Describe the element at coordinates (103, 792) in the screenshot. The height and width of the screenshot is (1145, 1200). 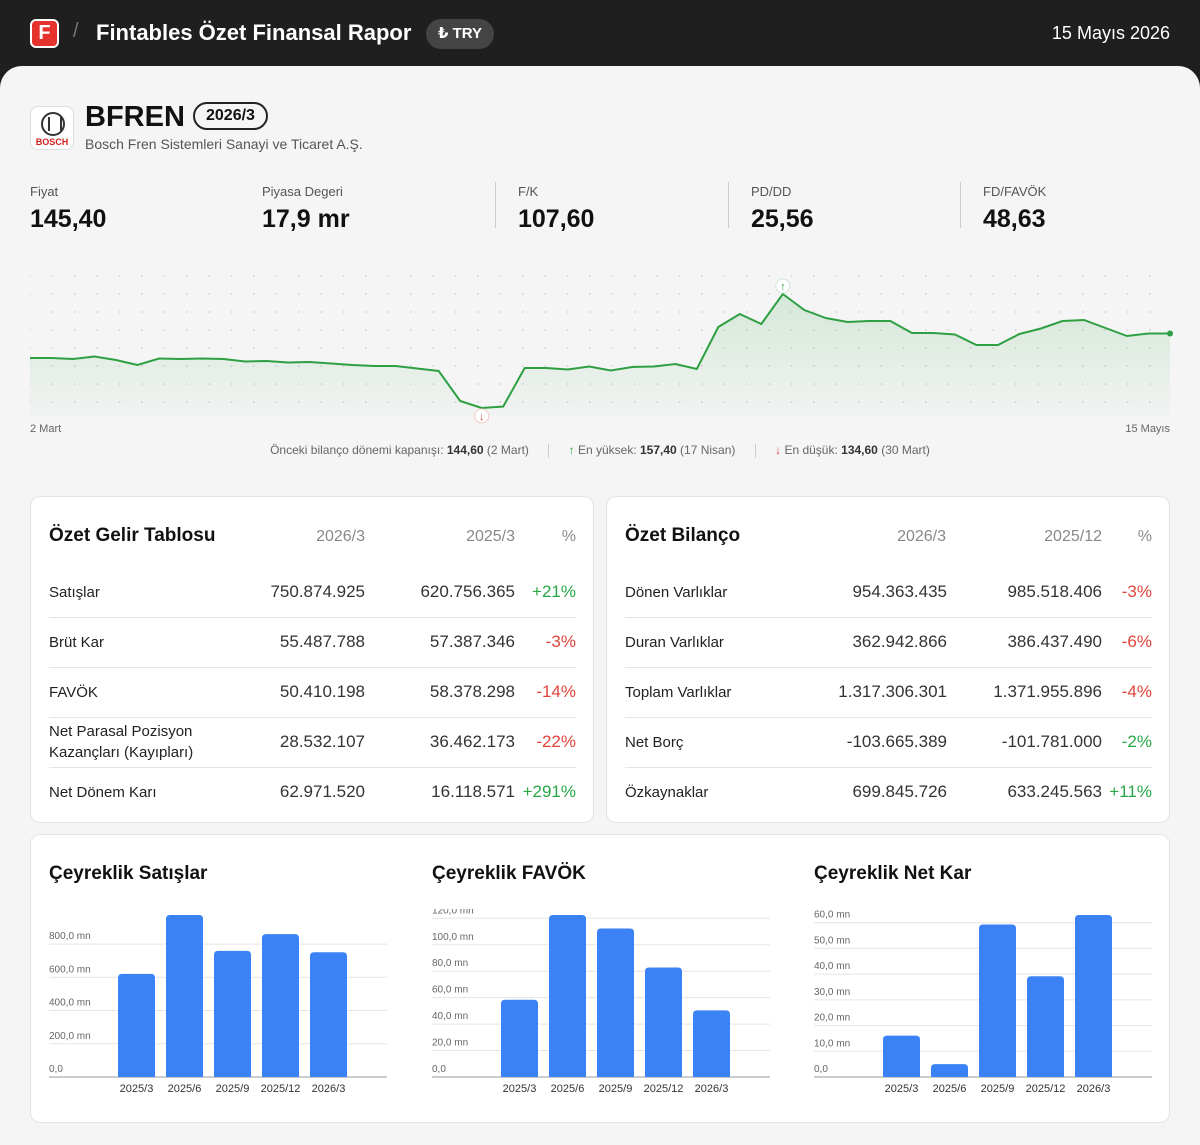
I see `income-row-label: Net Dönem Karı` at that location.